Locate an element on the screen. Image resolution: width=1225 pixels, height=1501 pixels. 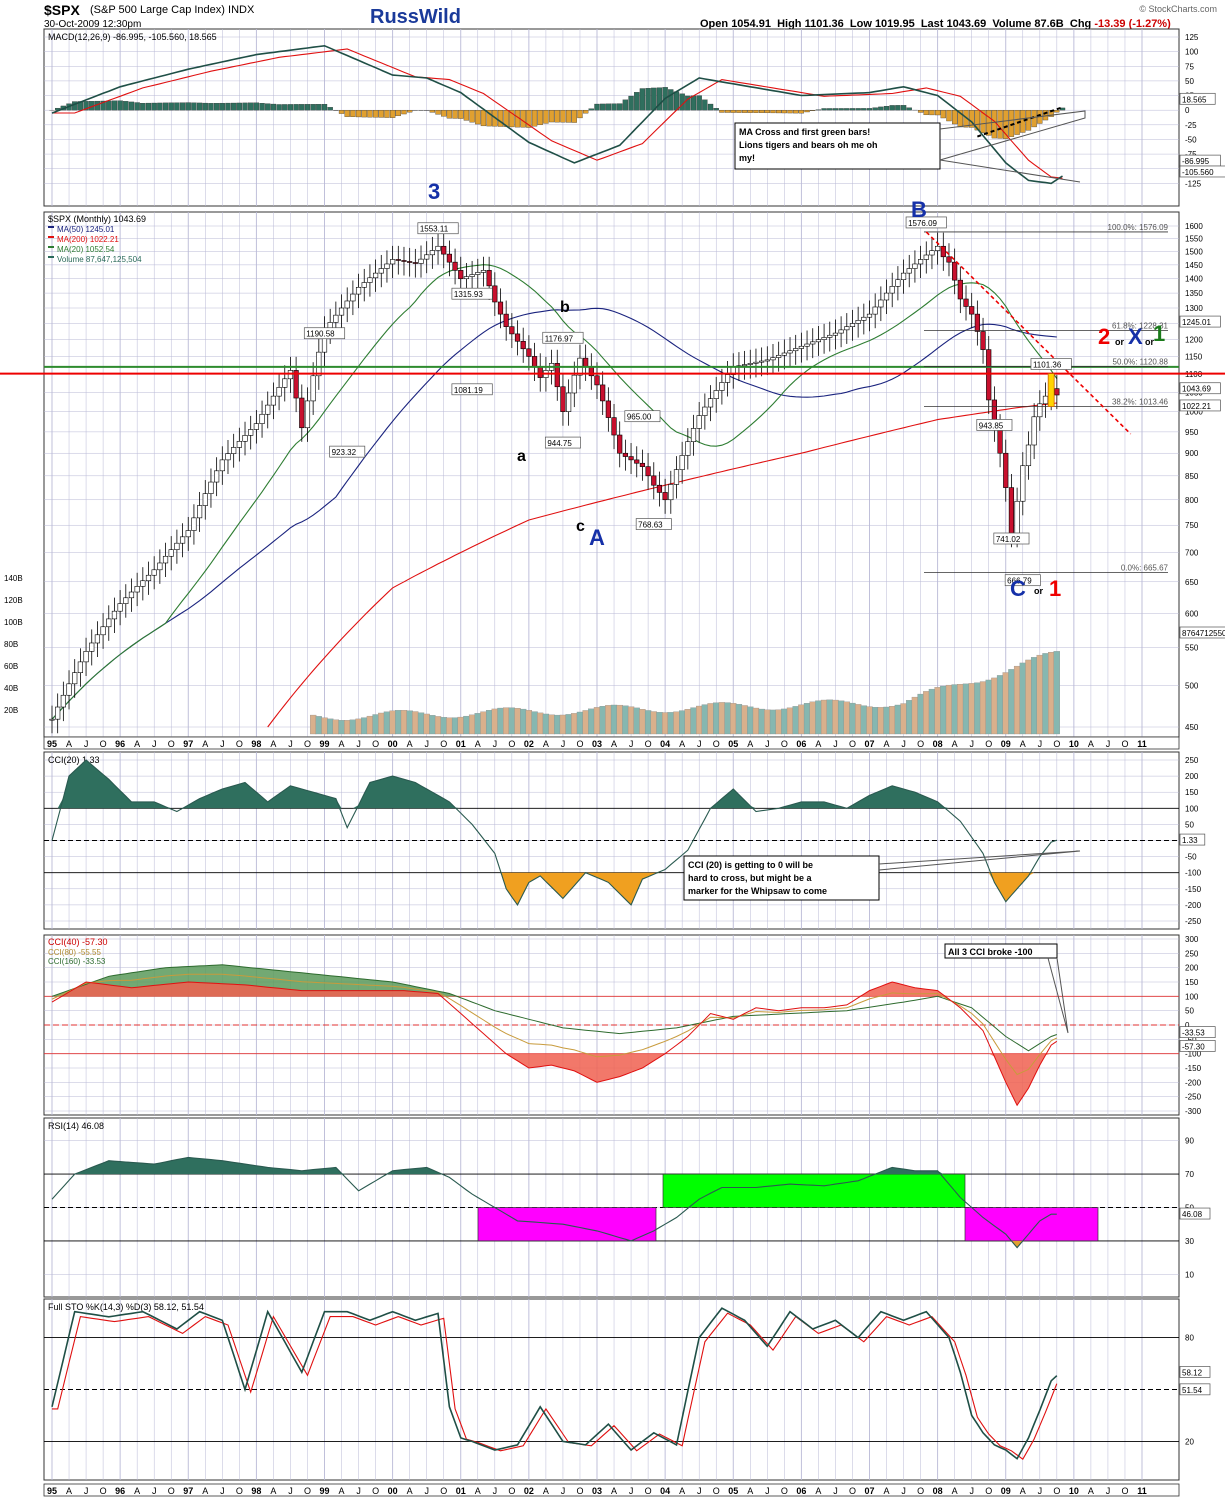
fib-label: 61.8%: 1228.31 is located at coordinates (1140, 325).